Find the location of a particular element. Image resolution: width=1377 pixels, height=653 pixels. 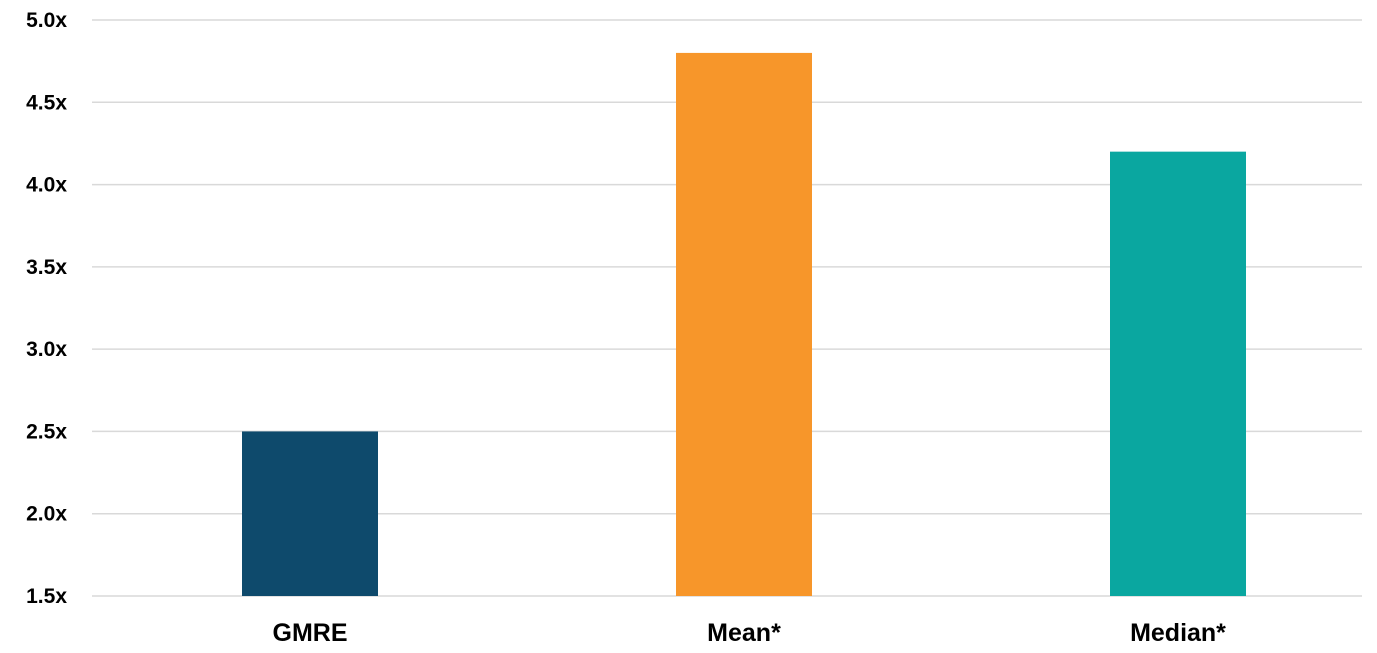

y-axis-tick-labels: 1.5x 2.0x 2.5x 3.0x 3.5x 4.0x 4.5x 5.0x is located at coordinates (46, 308).